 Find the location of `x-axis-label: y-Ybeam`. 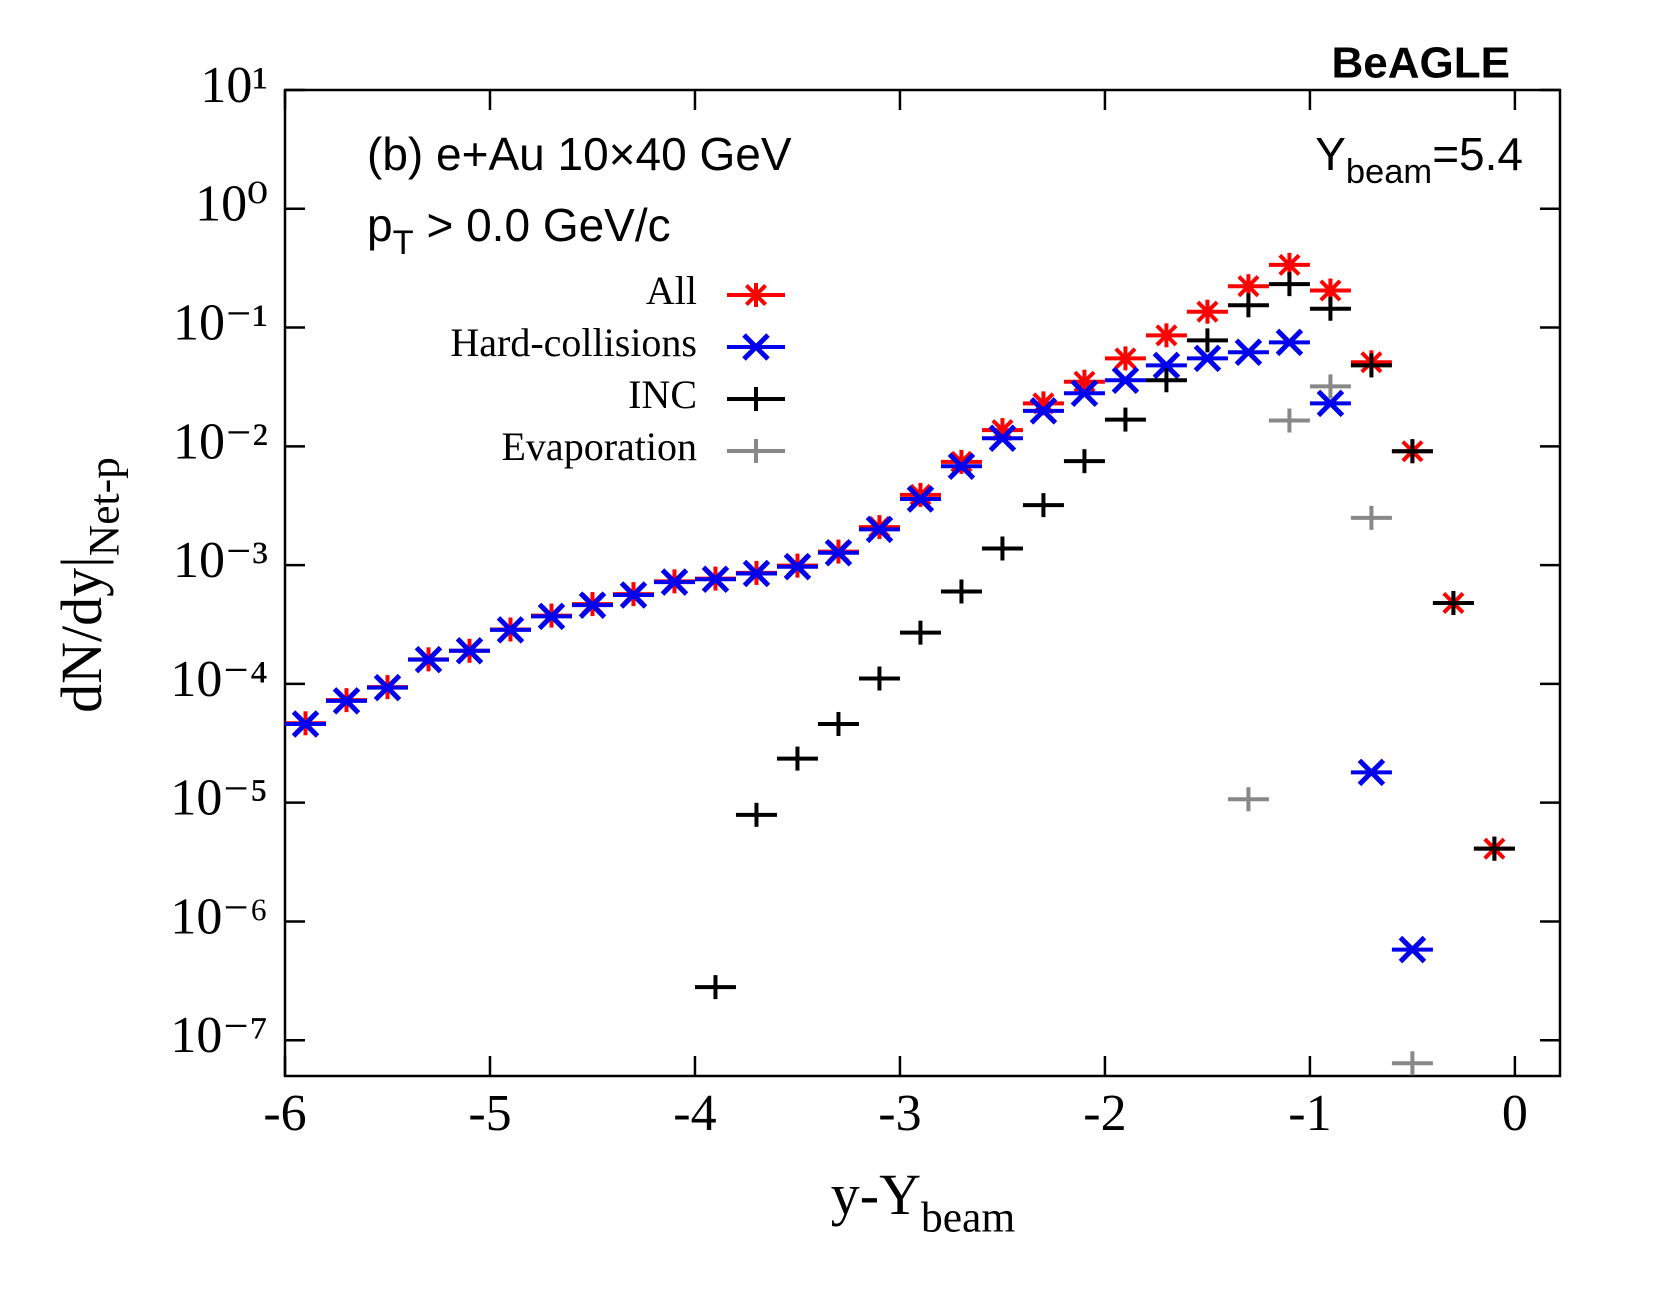

x-axis-label: y-Ybeam is located at coordinates (923, 1201).